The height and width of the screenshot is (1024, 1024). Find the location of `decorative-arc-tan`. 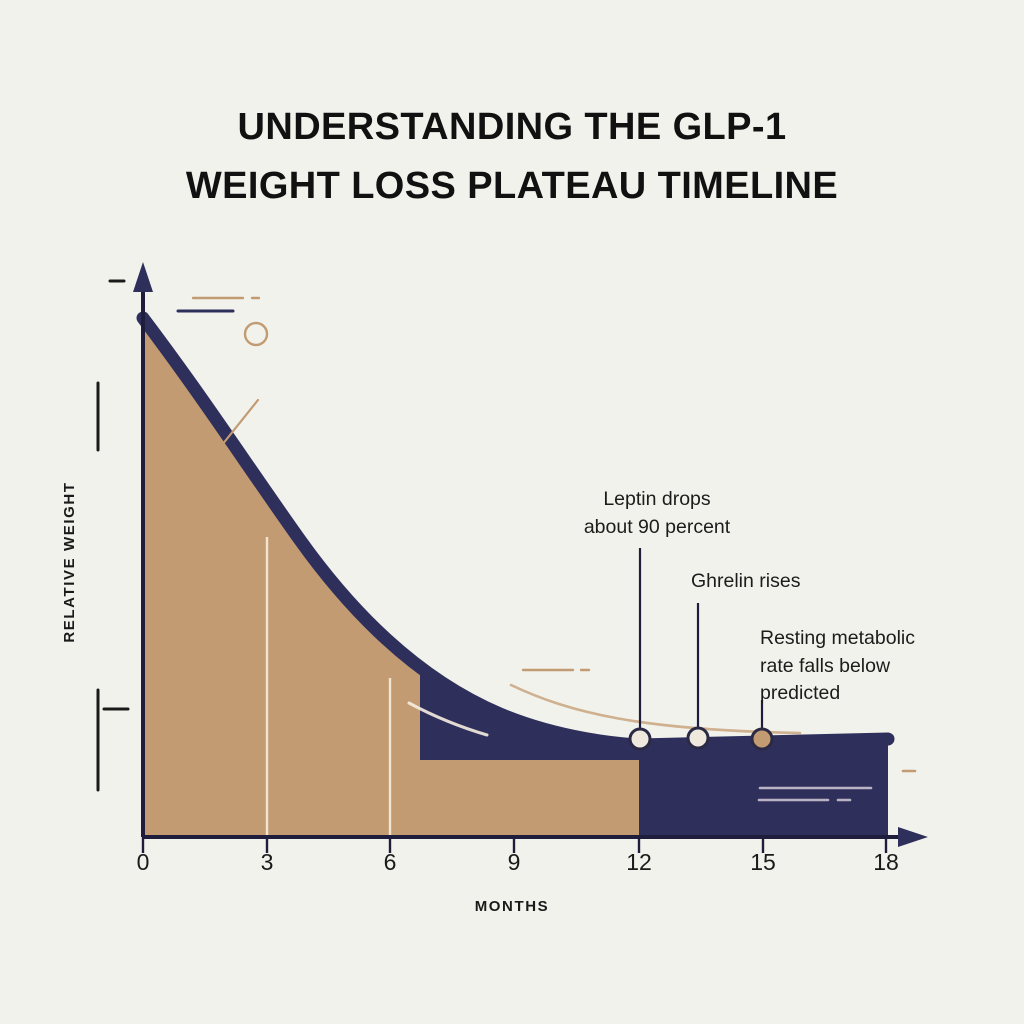

decorative-arc-tan is located at coordinates (655, 709).